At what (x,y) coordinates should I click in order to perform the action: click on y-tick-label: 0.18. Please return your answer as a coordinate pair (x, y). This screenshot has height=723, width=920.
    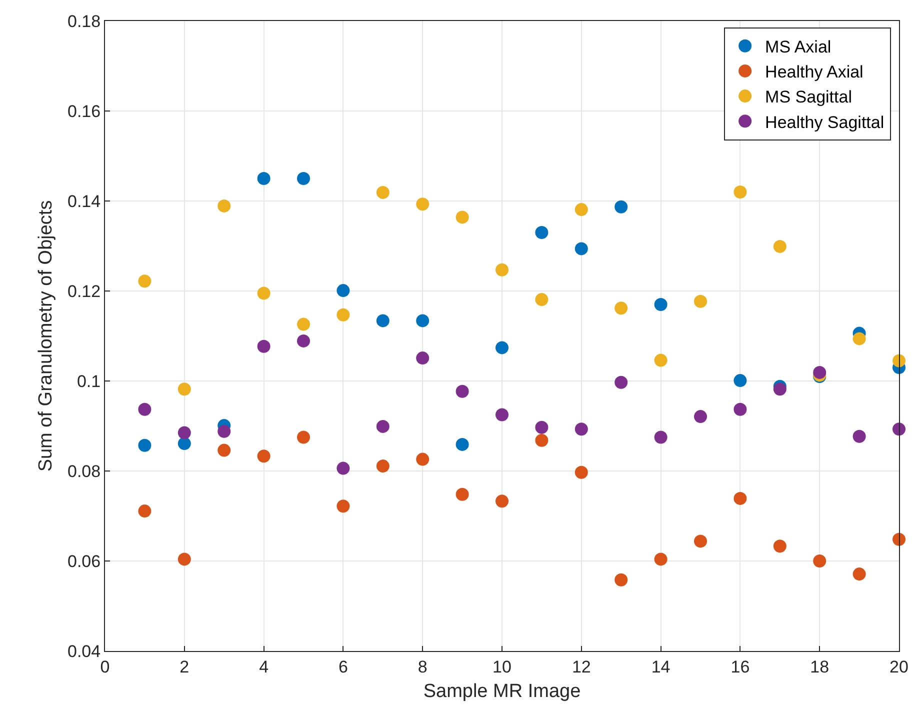
    Looking at the image, I should click on (84, 21).